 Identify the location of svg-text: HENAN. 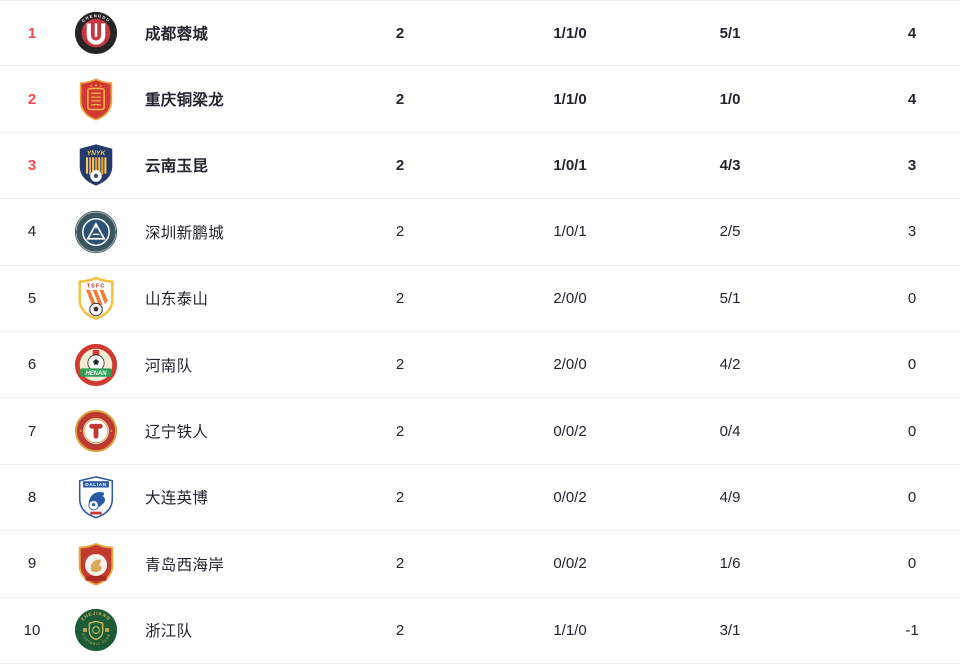
(96, 374).